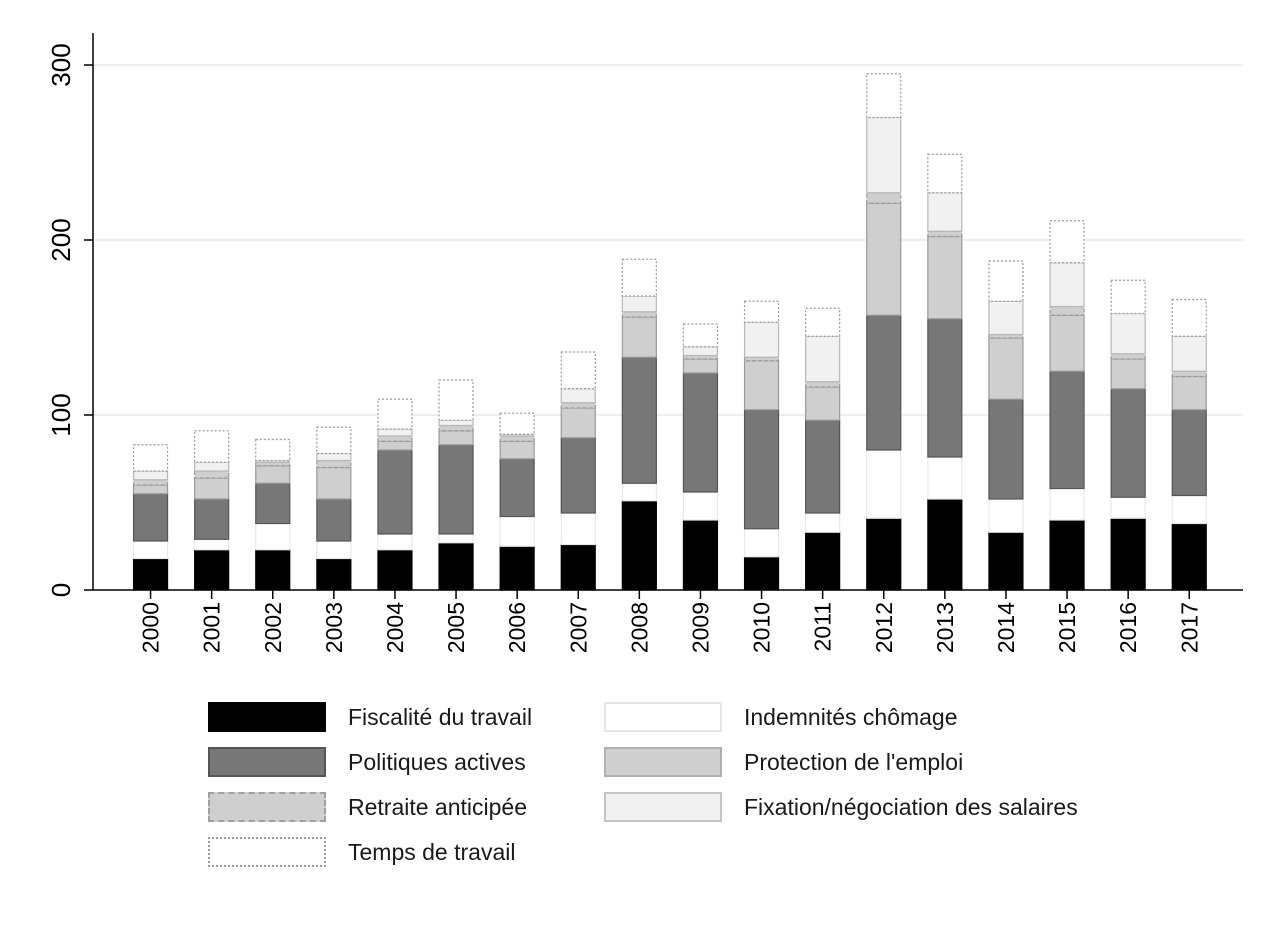 This screenshot has height=928, width=1276. I want to click on bar-segment-3-2011, so click(823, 466).